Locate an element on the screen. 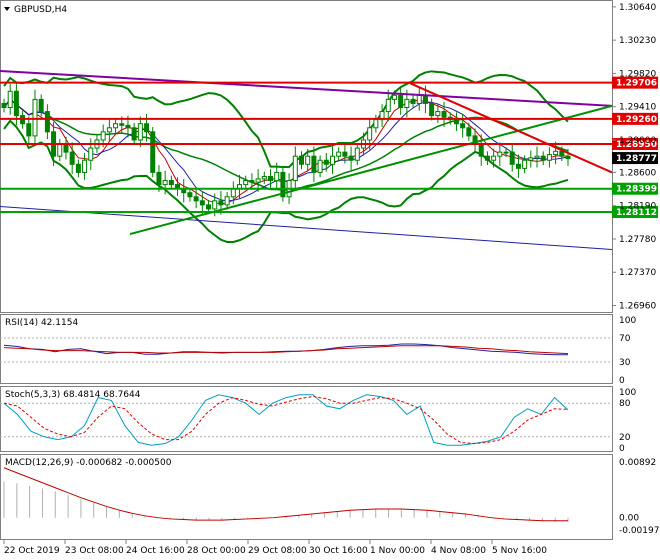  time-tick-label: 5 Nov 16:00 is located at coordinates (519, 551).